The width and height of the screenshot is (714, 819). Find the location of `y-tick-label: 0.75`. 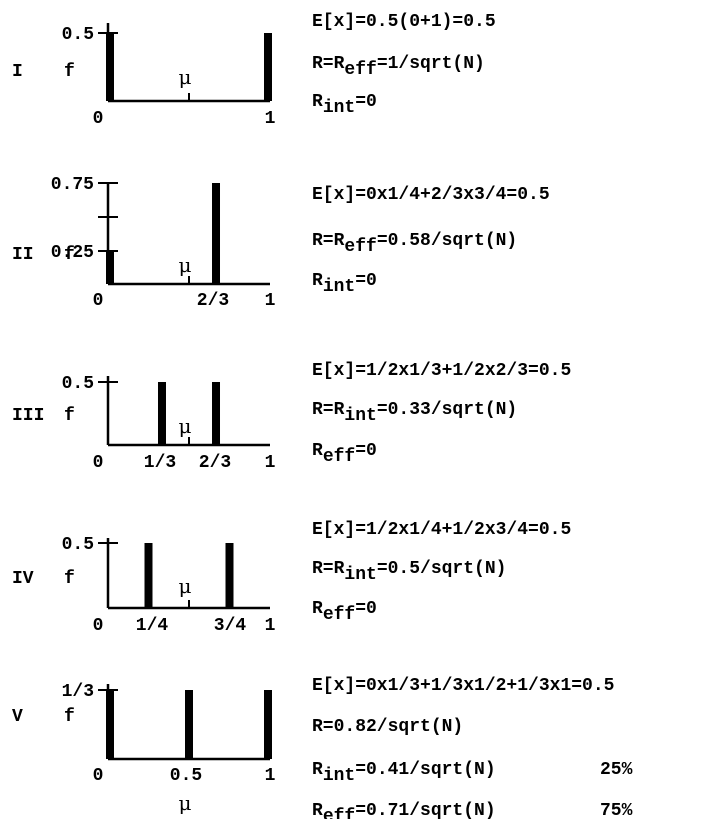

y-tick-label: 0.75 is located at coordinates (72, 185).